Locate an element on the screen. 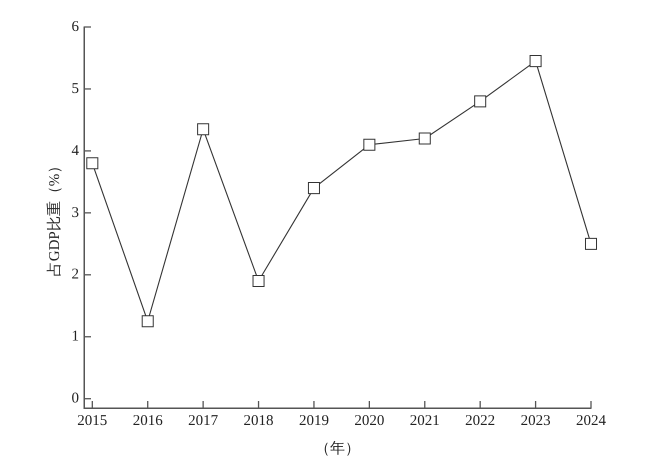 This screenshot has height=466, width=669. y-tick-label: 2 is located at coordinates (75, 274).